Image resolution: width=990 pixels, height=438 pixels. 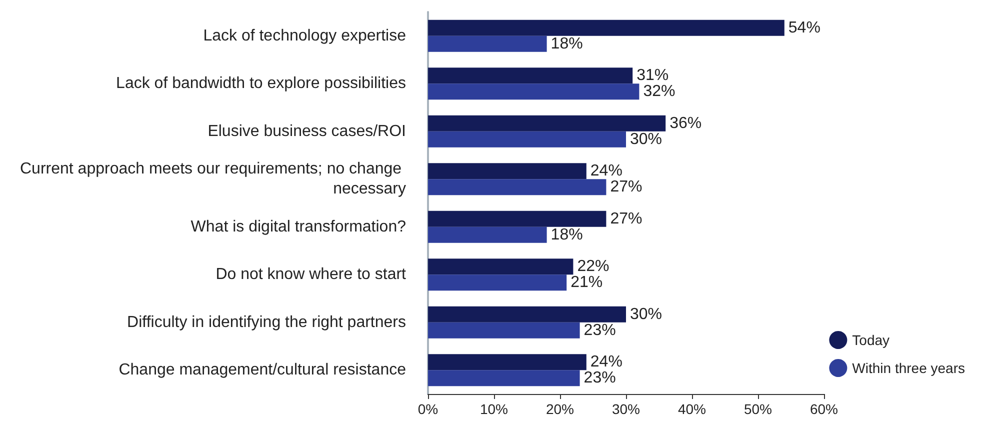 I want to click on x-tick-label: 20%, so click(x=560, y=409).